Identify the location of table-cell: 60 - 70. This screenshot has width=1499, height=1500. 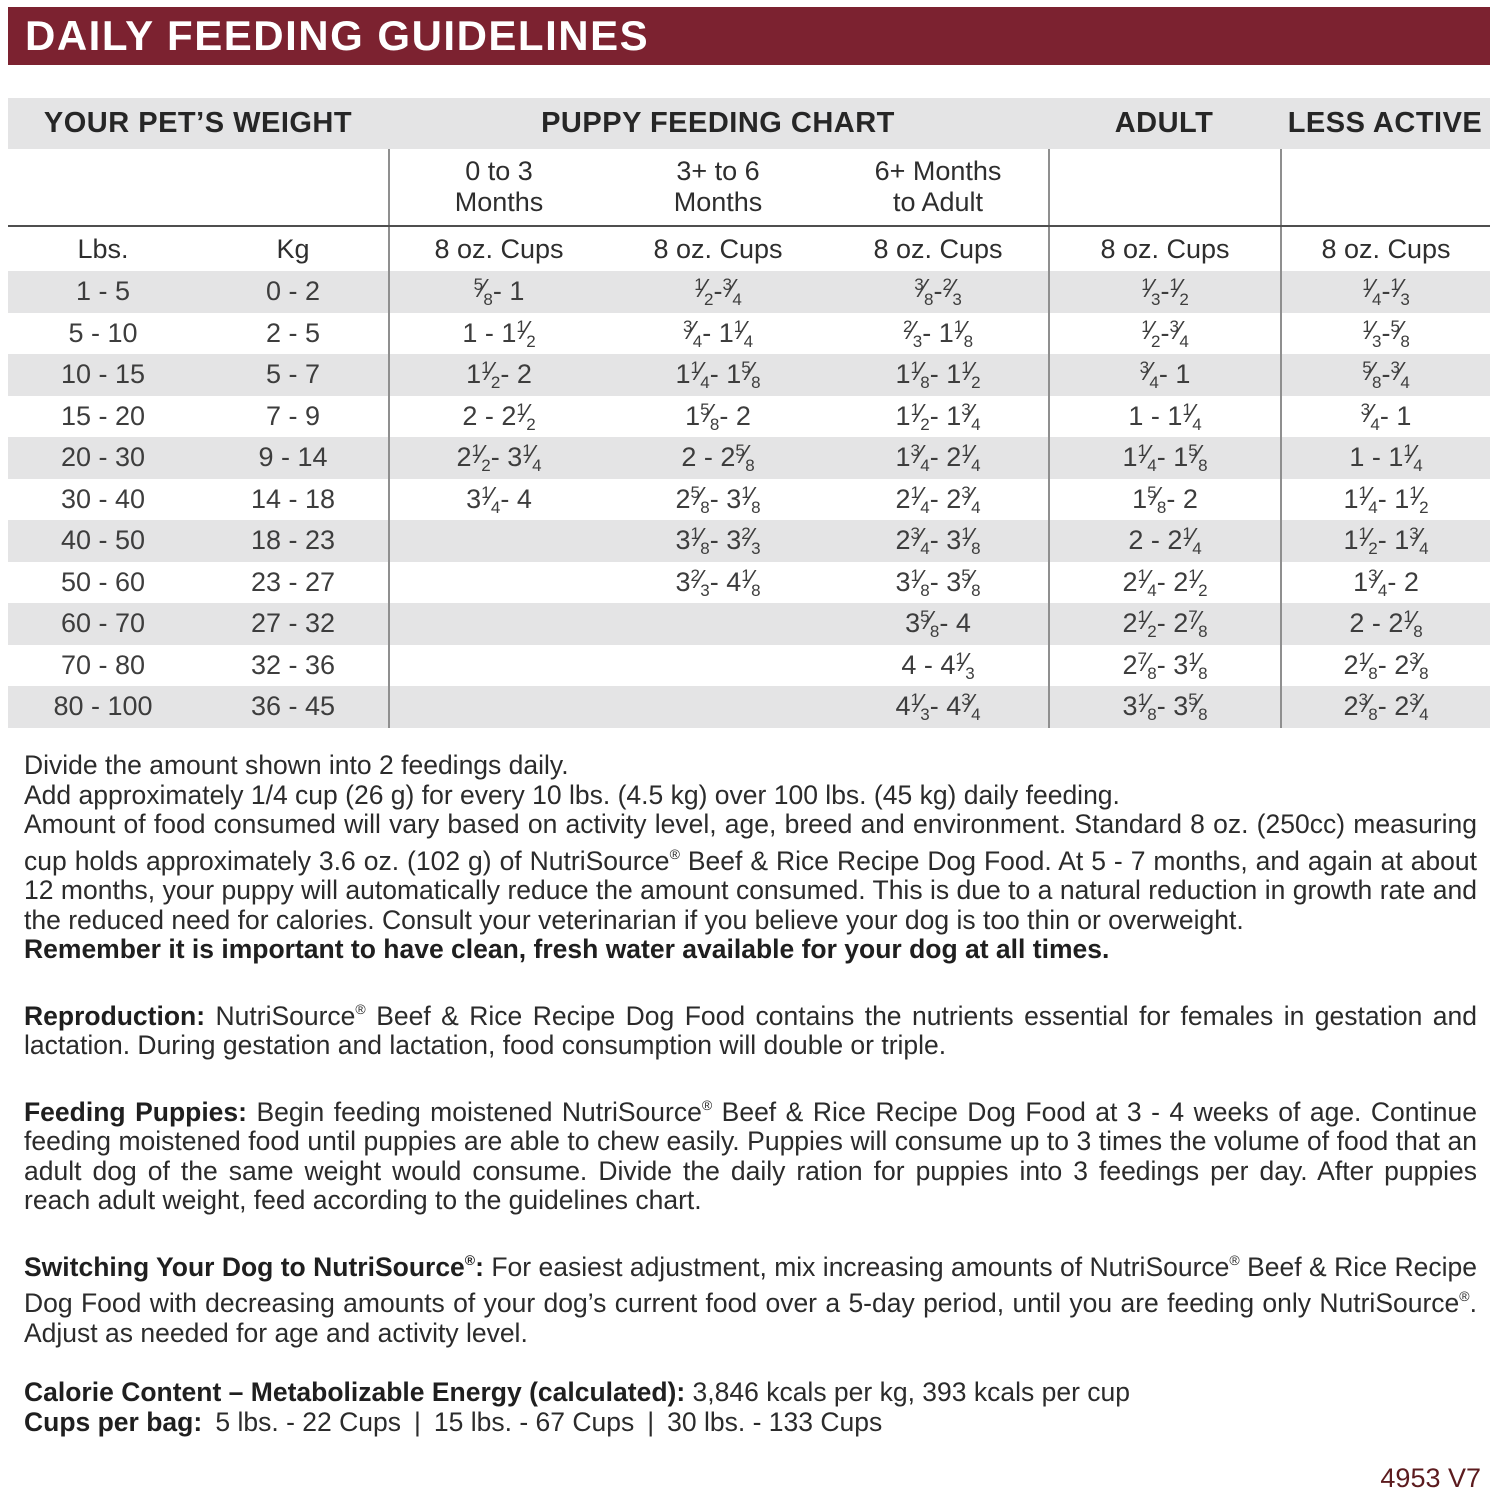
(103, 623).